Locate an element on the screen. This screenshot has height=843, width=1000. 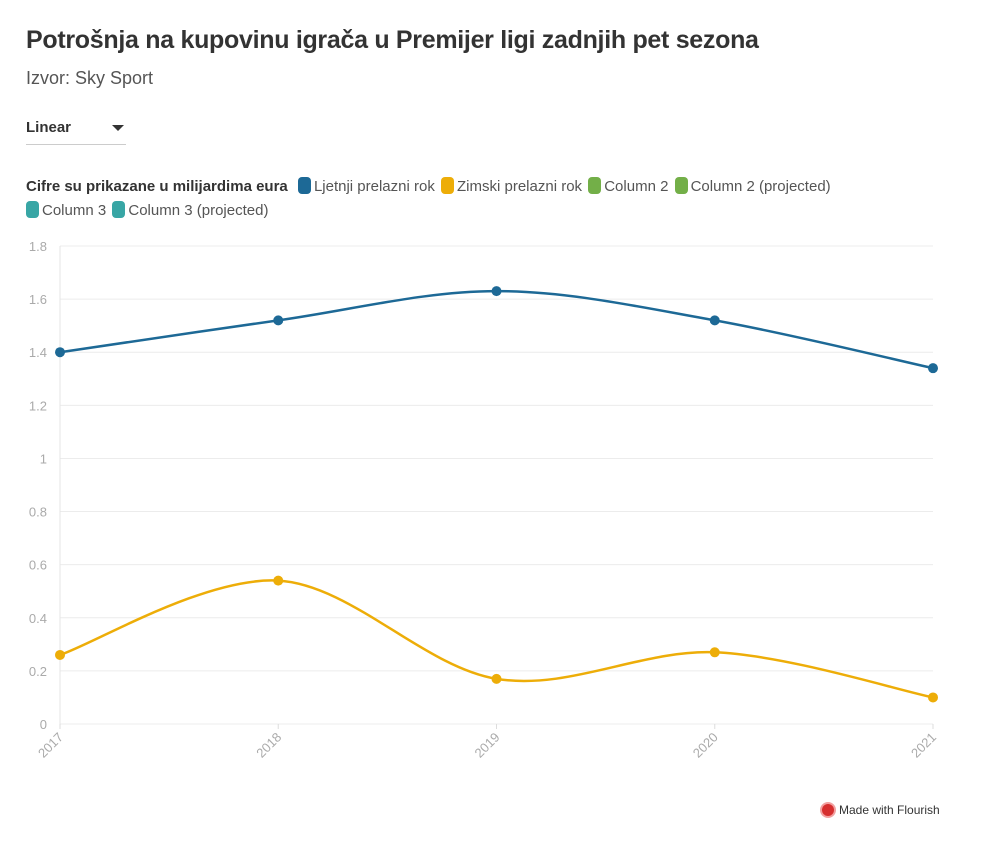
flourish-credit: Made with Flourish is located at coordinates (881, 810).